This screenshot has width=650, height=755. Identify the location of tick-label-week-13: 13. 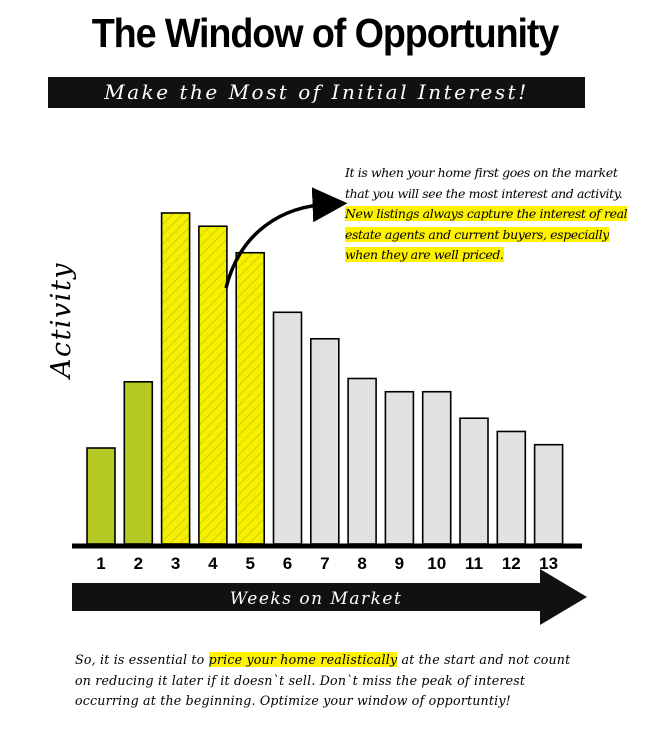
(548, 563).